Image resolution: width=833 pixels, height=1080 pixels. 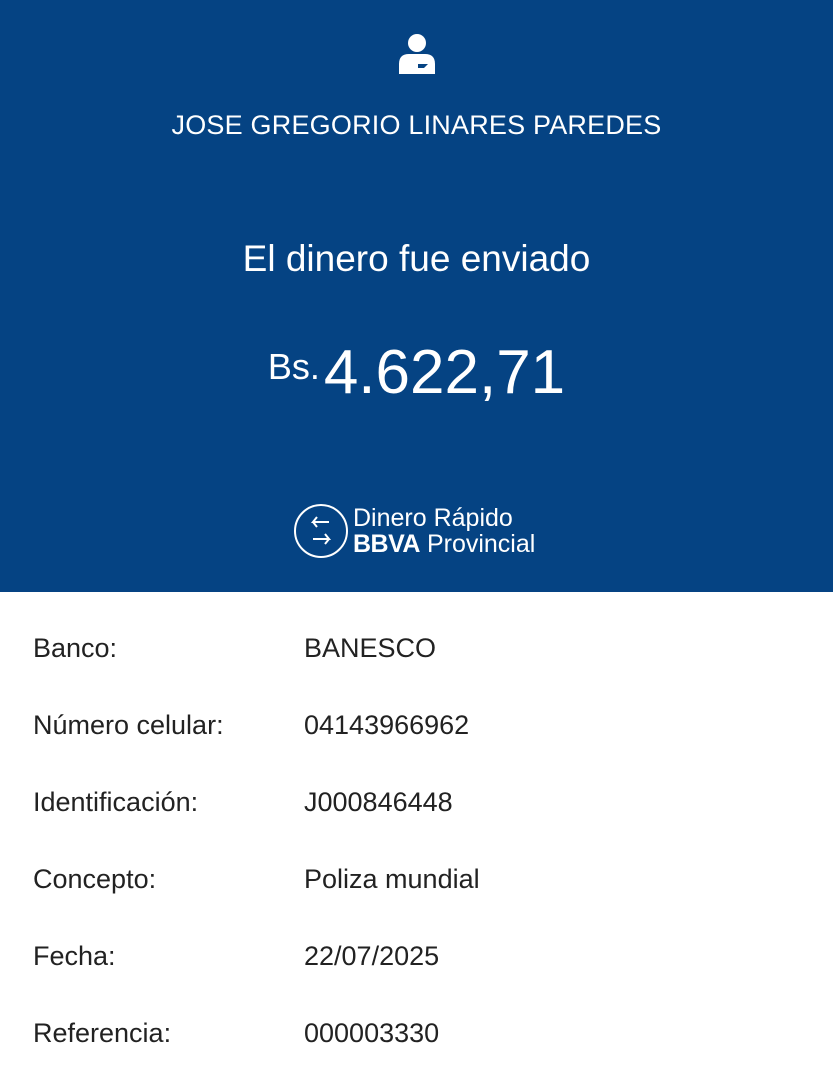 What do you see at coordinates (128, 725) in the screenshot?
I see `detail-label: Número celular:` at bounding box center [128, 725].